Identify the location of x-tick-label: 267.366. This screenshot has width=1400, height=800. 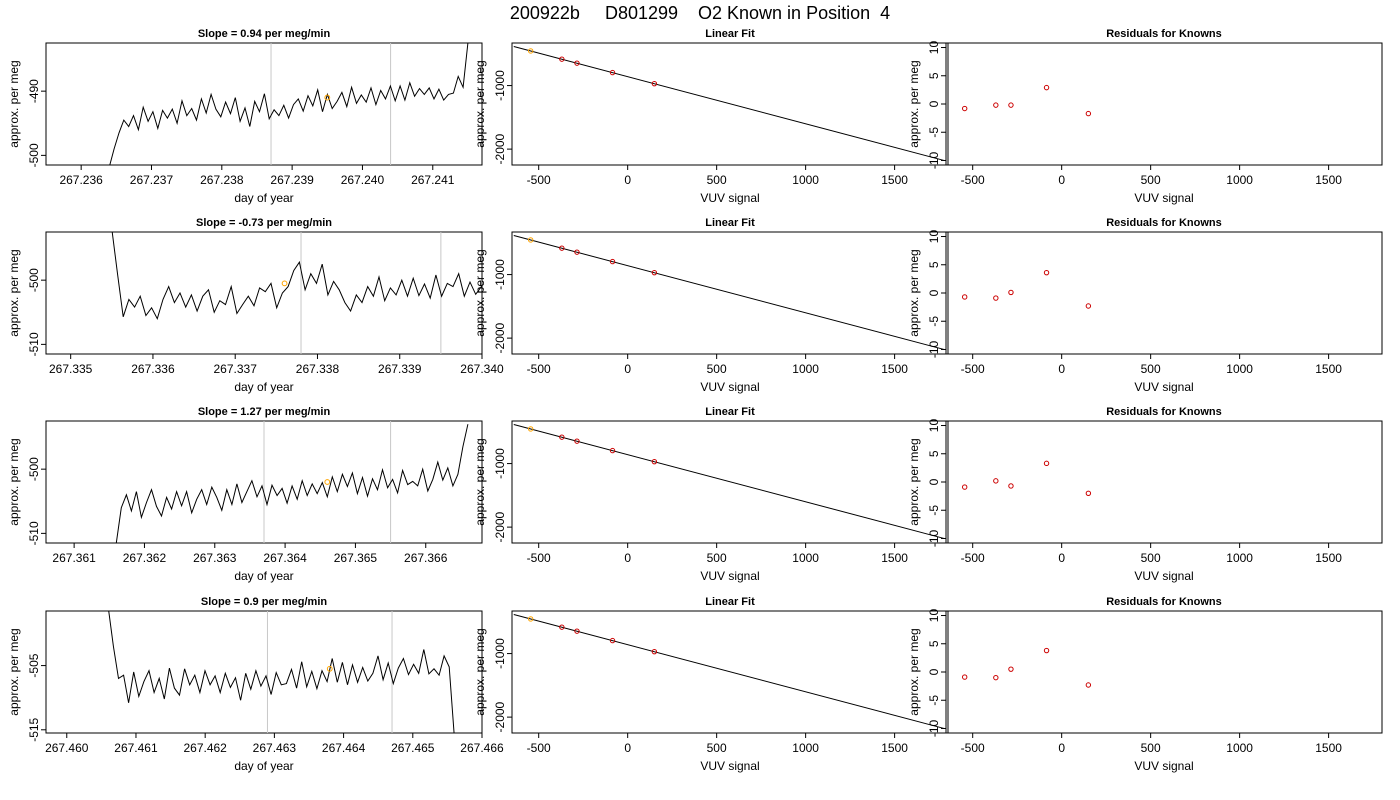
(426, 558).